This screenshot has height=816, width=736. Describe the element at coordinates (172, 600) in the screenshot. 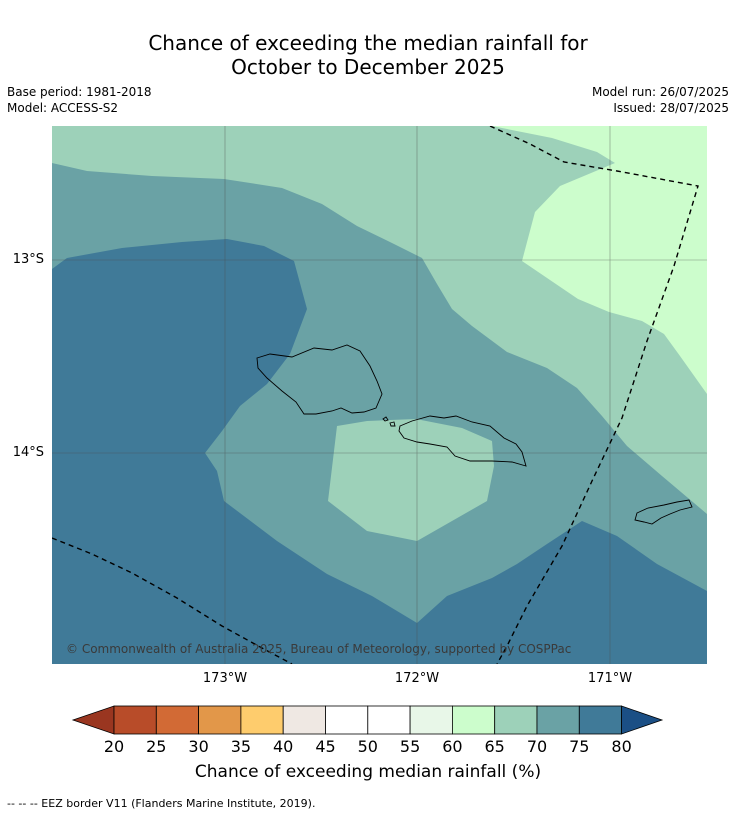

I see `eez-border-south-west` at that location.